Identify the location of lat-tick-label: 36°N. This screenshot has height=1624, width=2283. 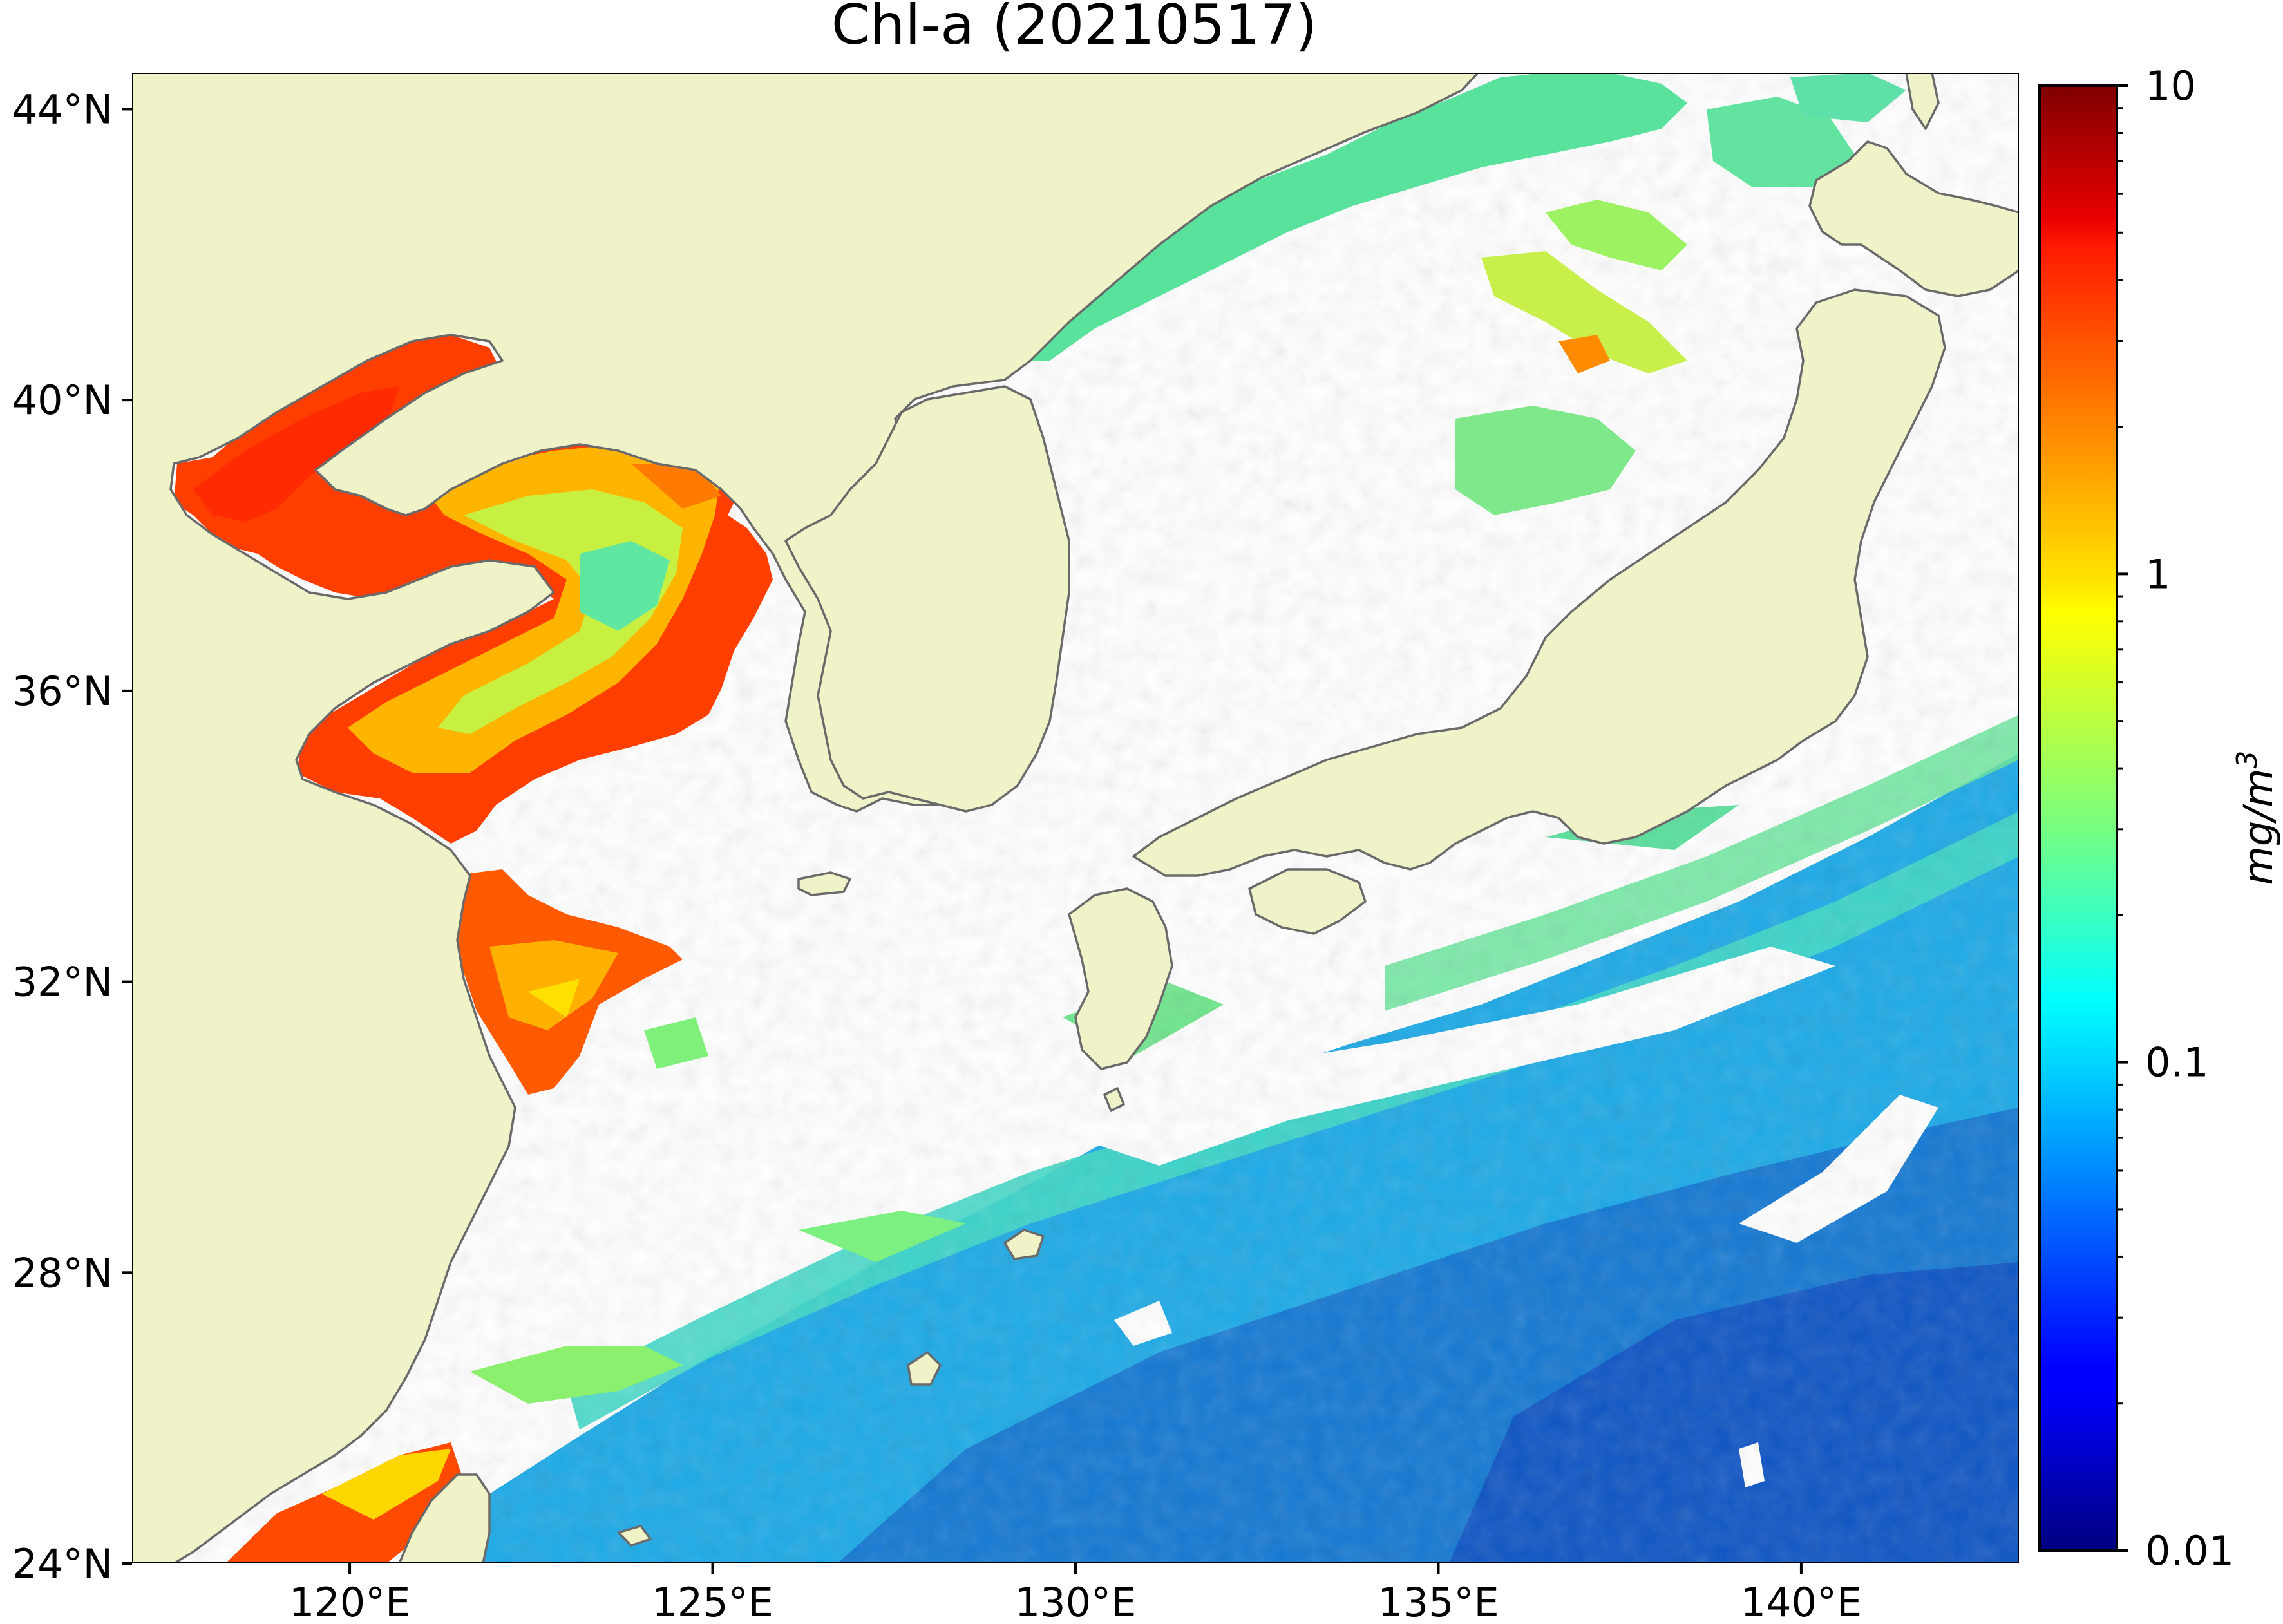
(62, 691).